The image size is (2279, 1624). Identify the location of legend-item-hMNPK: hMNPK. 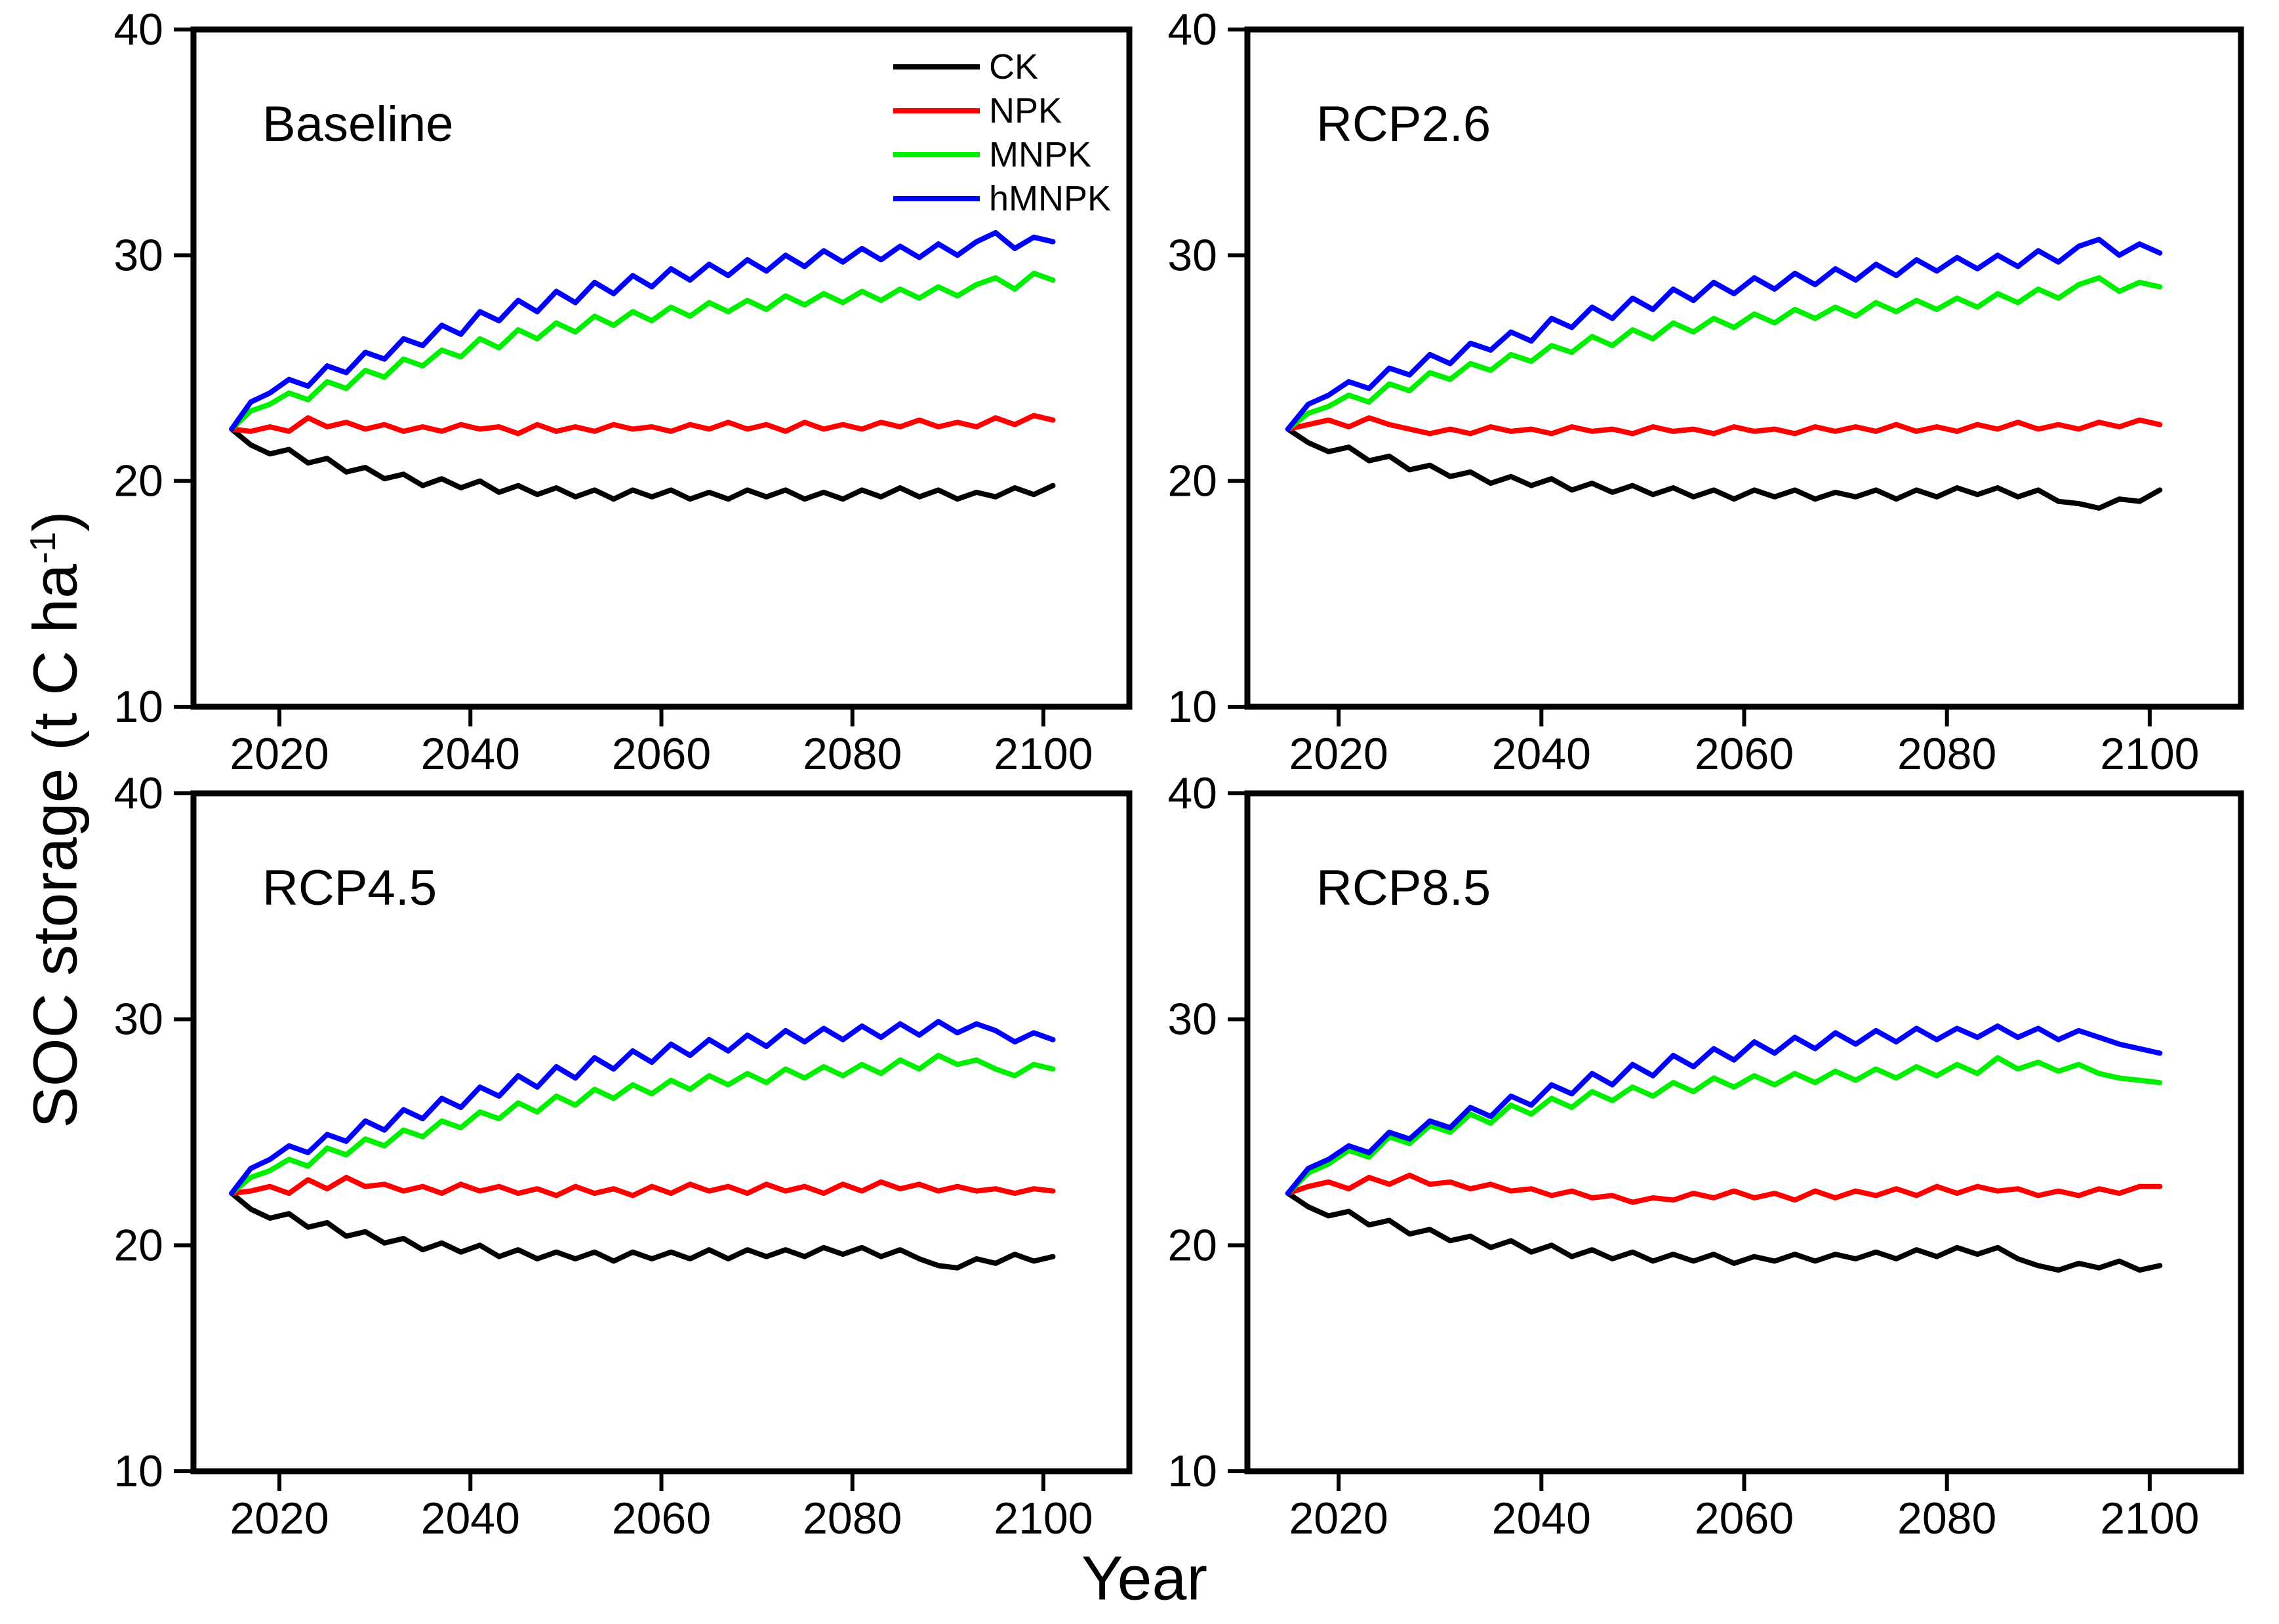
(1002, 198).